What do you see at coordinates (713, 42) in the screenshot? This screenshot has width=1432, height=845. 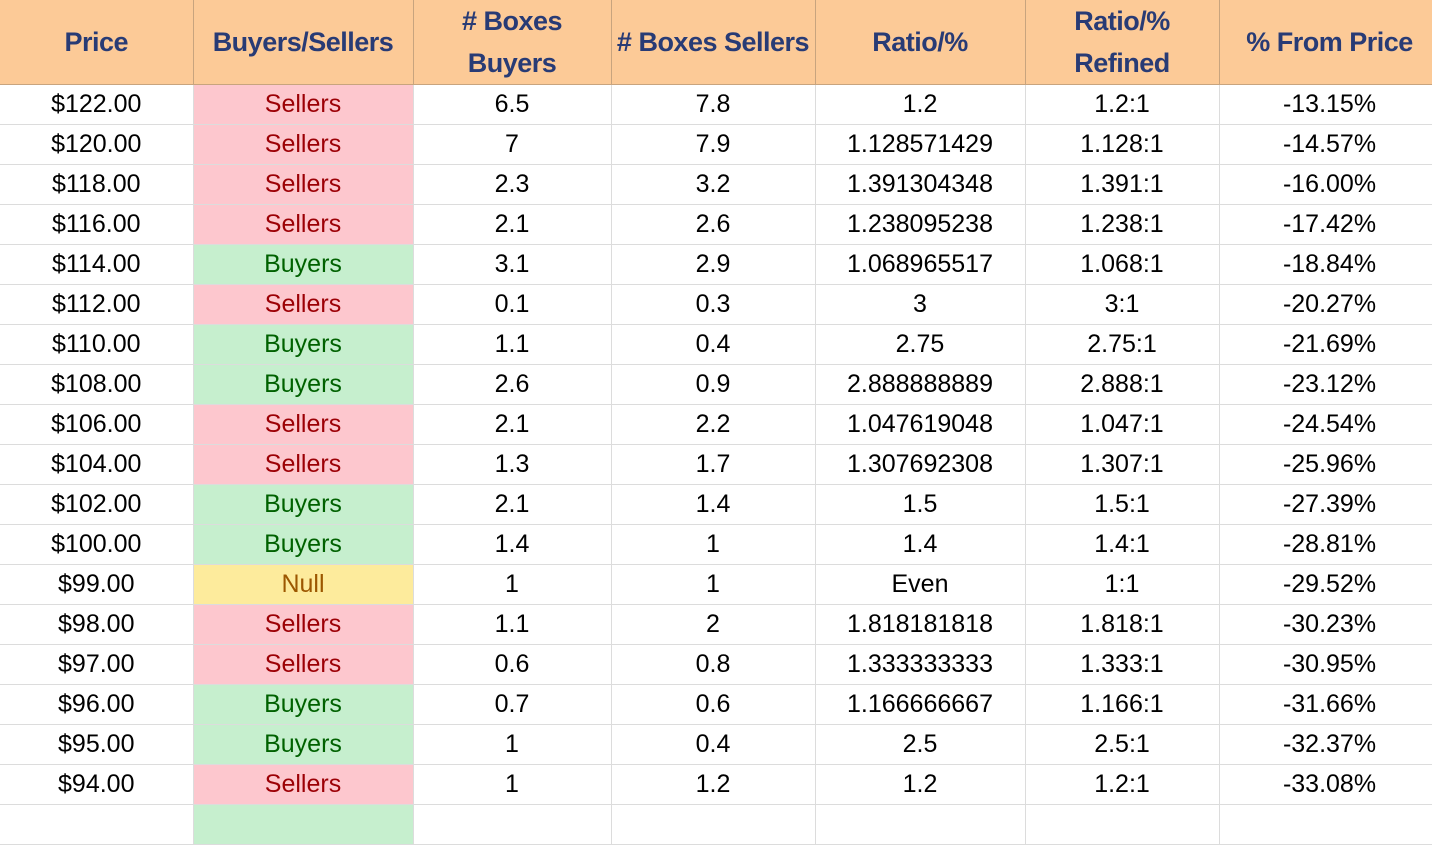 I see `header-boxes-sellers: # Boxes Sellers` at bounding box center [713, 42].